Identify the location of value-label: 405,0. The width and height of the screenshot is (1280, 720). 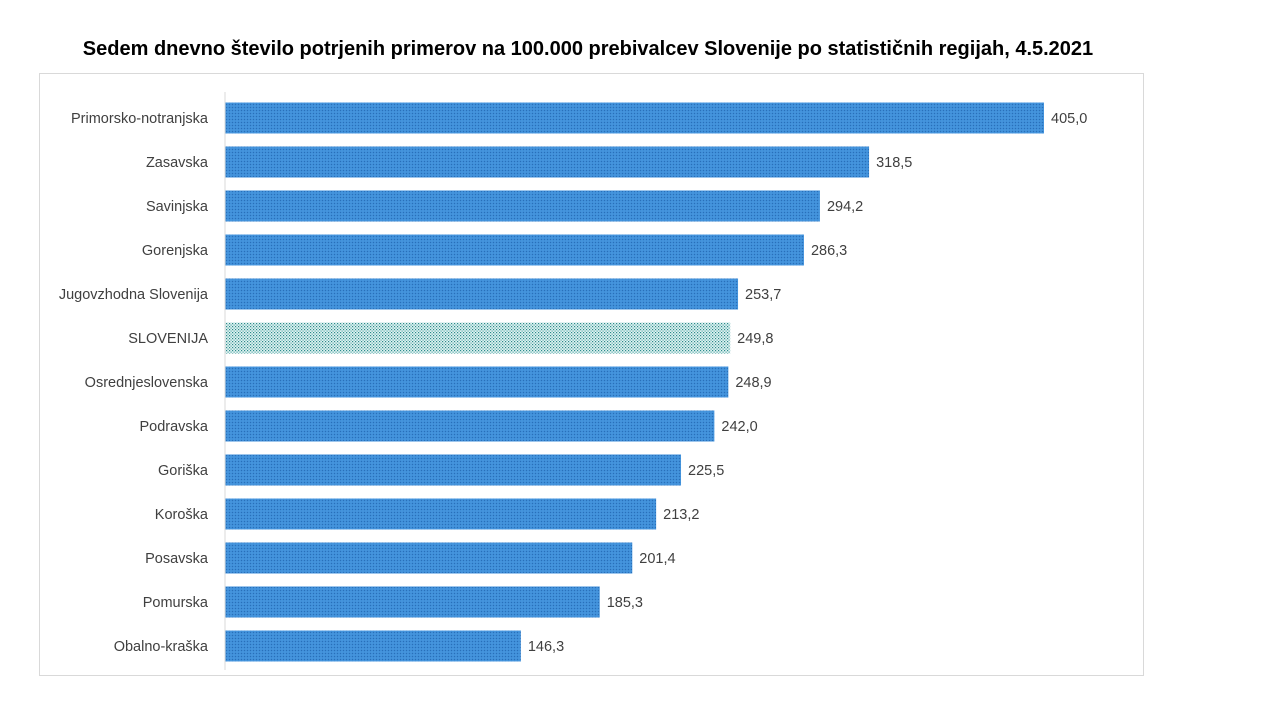
(1069, 119).